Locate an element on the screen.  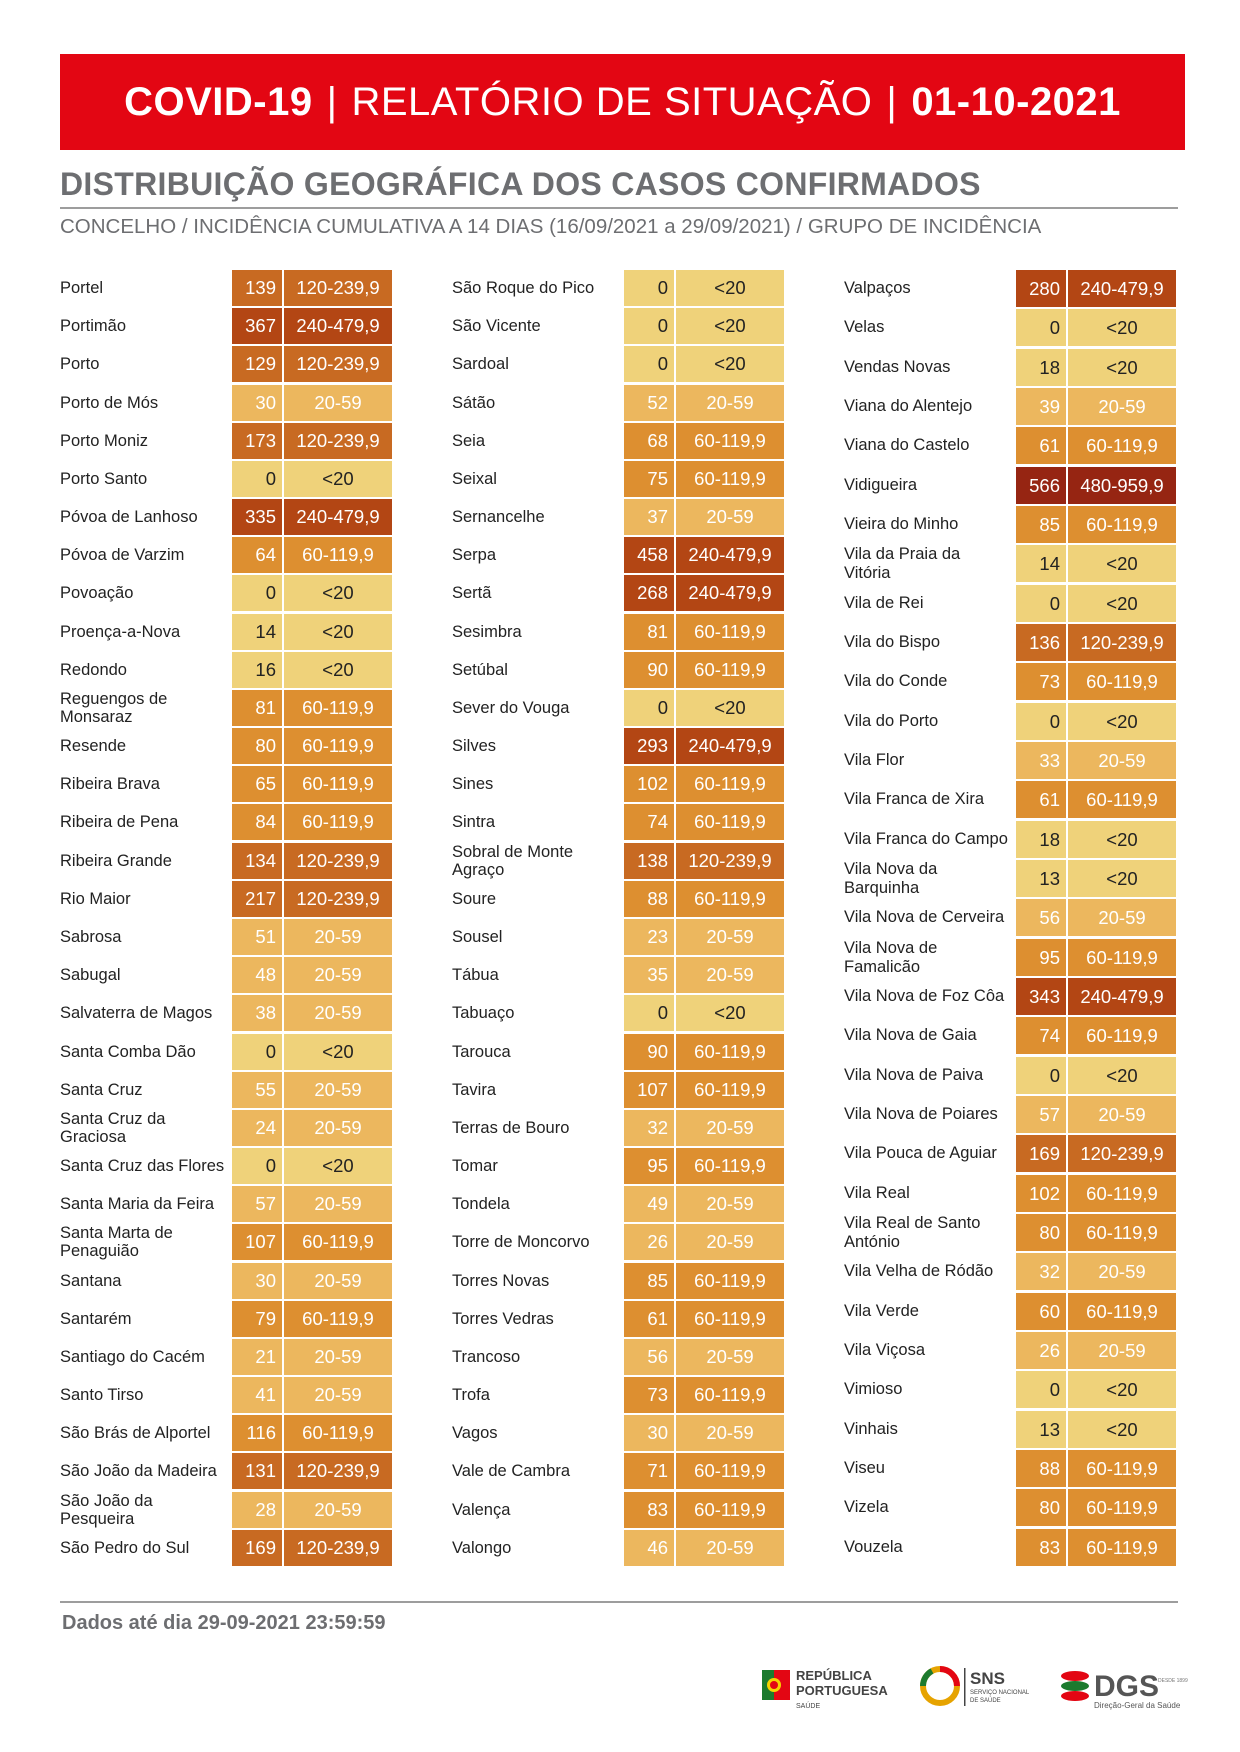
municipality-name: Reguengos de Monsaraz is located at coordinates (114, 707).